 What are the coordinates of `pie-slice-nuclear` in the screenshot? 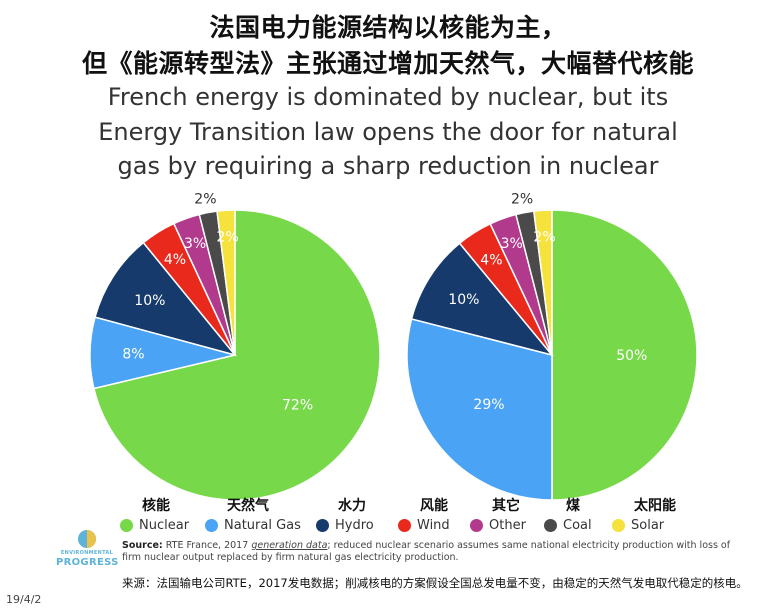 It's located at (624, 355).